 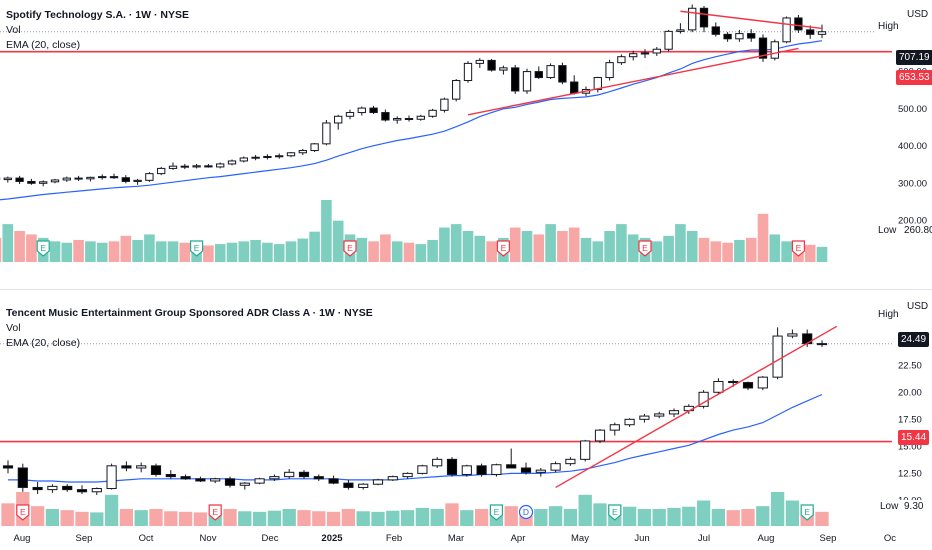 I want to click on y-tick-label: 200.00, so click(x=912, y=221).